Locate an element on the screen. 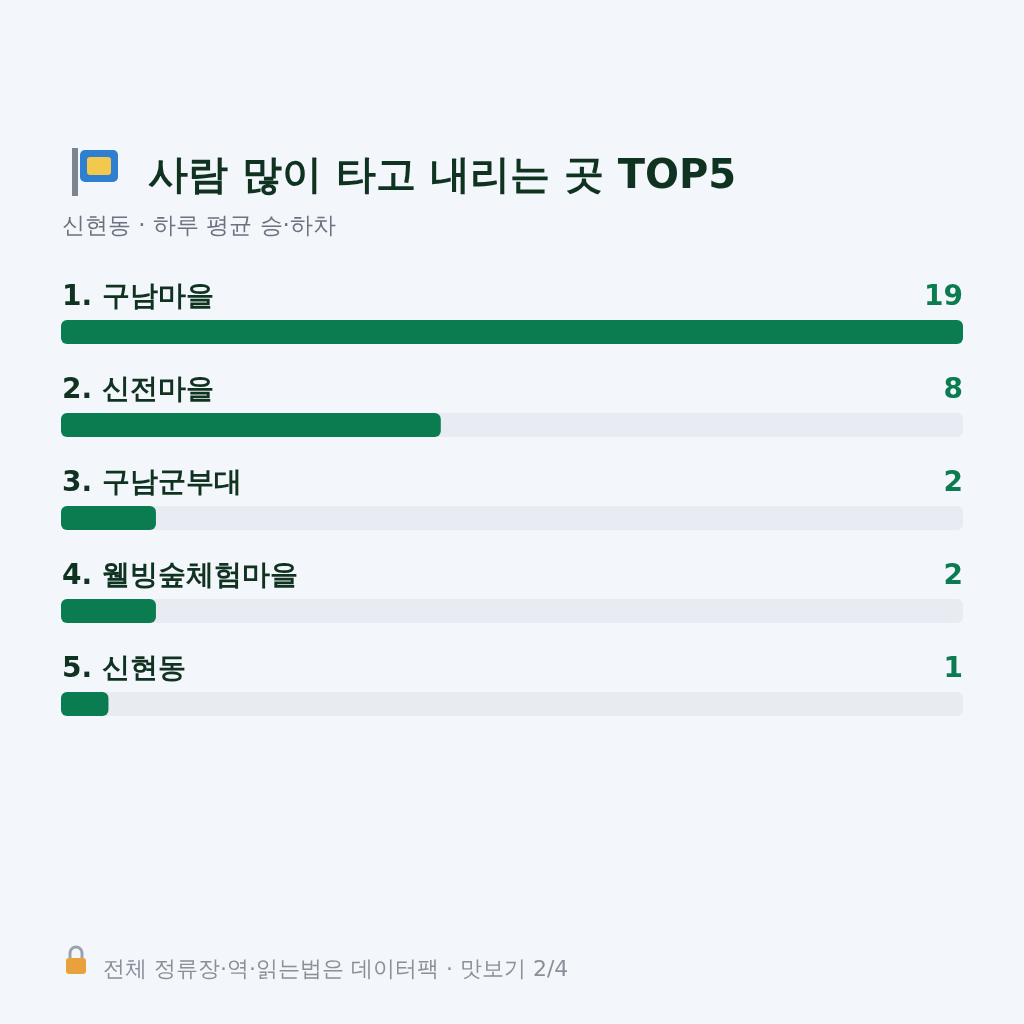 Image resolution: width=1024 pixels, height=1024 pixels. y-tick-label: 5. 신현동 is located at coordinates (124, 667).